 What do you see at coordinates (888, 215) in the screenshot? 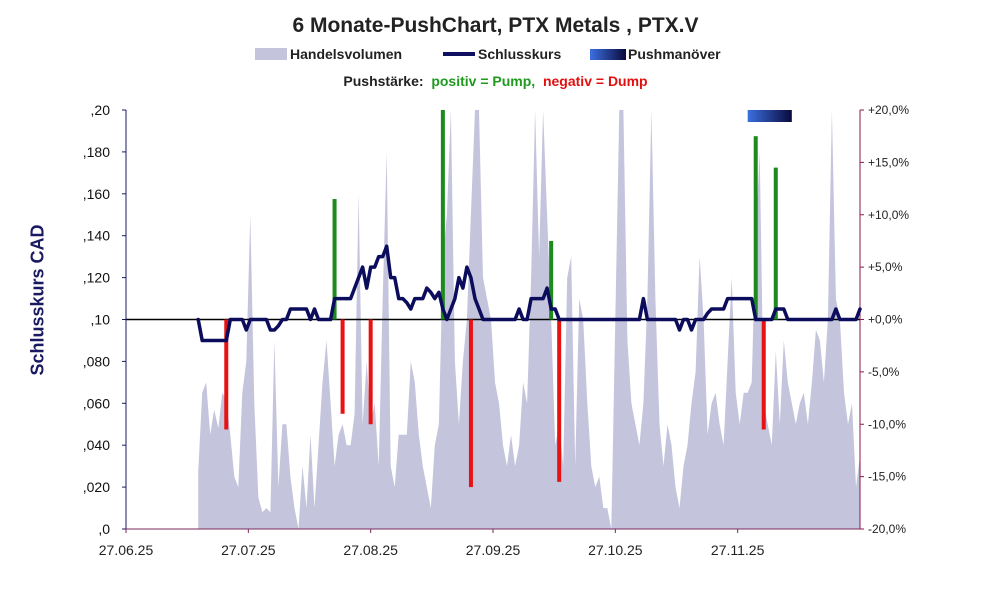
I see `right-tick-label: +10,0%` at bounding box center [888, 215].